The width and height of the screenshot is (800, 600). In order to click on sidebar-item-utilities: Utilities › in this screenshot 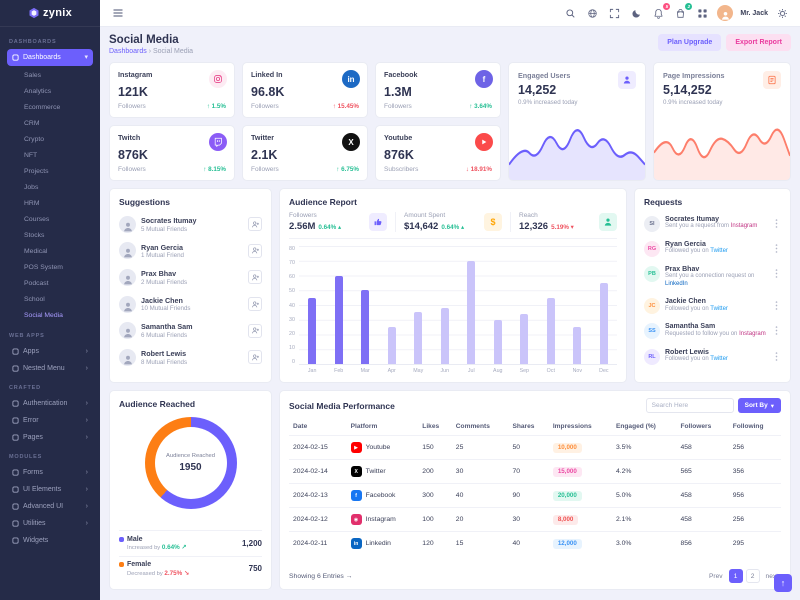, I will do `click(50, 523)`.